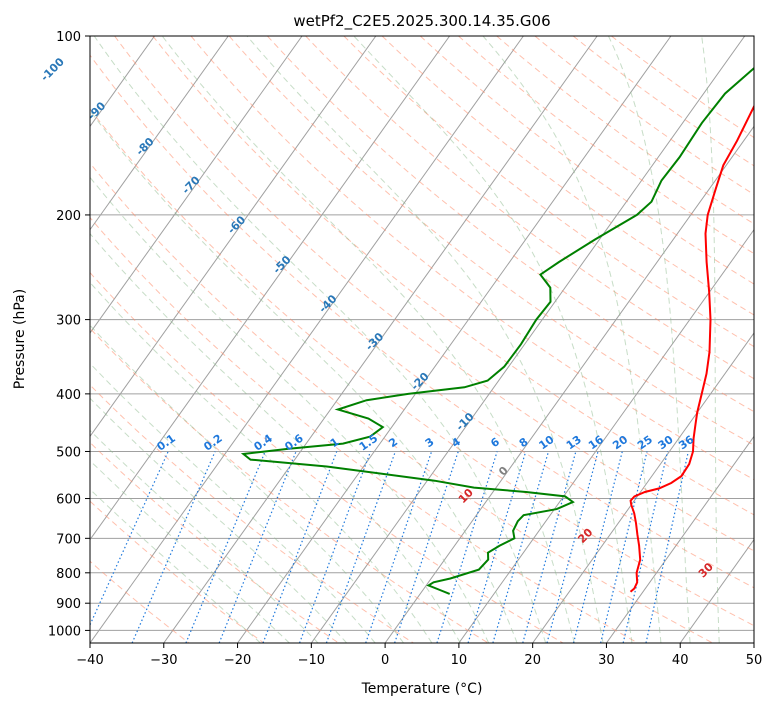 The width and height of the screenshot is (775, 708). Describe the element at coordinates (68, 500) in the screenshot. I see `y-tick-label: 600` at that location.